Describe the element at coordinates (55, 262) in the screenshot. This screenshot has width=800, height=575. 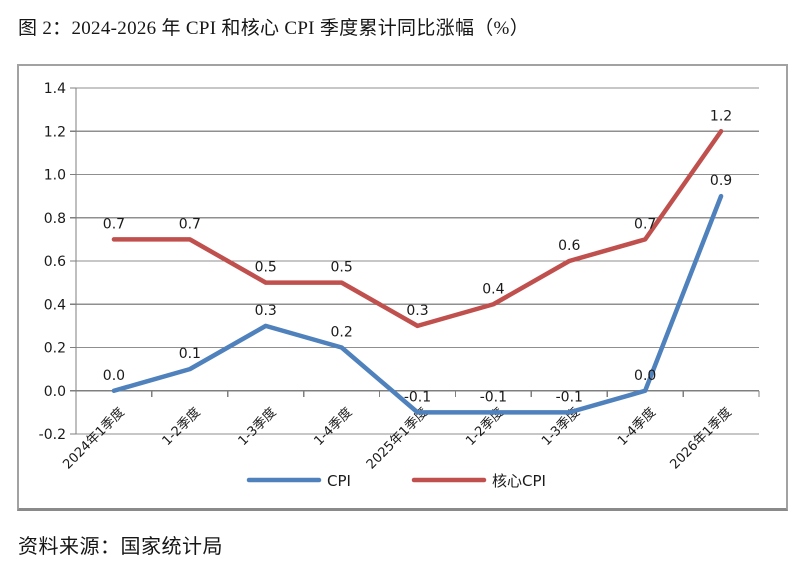
I see `y-tick-label: 0.6` at that location.